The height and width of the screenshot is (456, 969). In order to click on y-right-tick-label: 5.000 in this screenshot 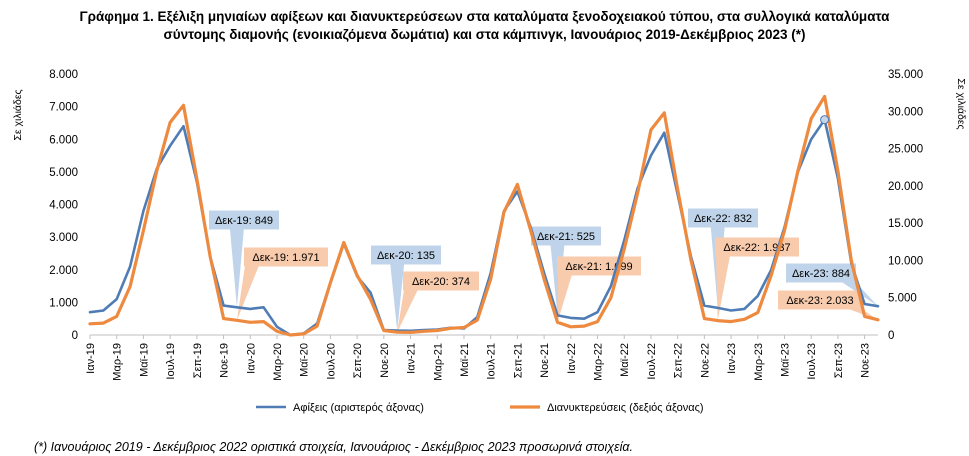, I will do `click(902, 299)`.